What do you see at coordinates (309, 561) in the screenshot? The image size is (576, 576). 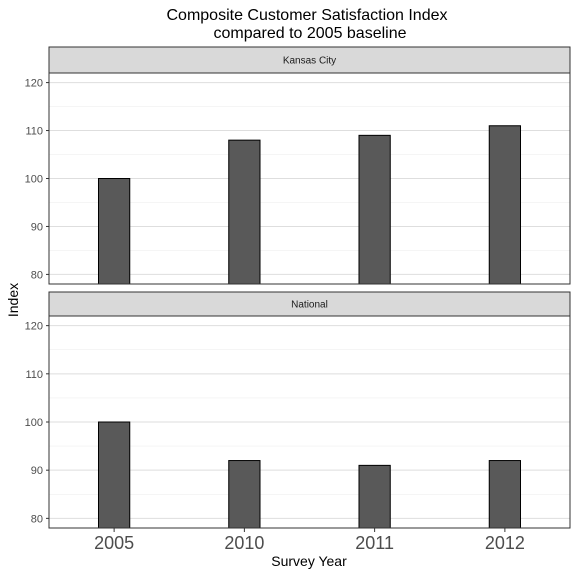 I see `x-axis-label: Survey Year` at bounding box center [309, 561].